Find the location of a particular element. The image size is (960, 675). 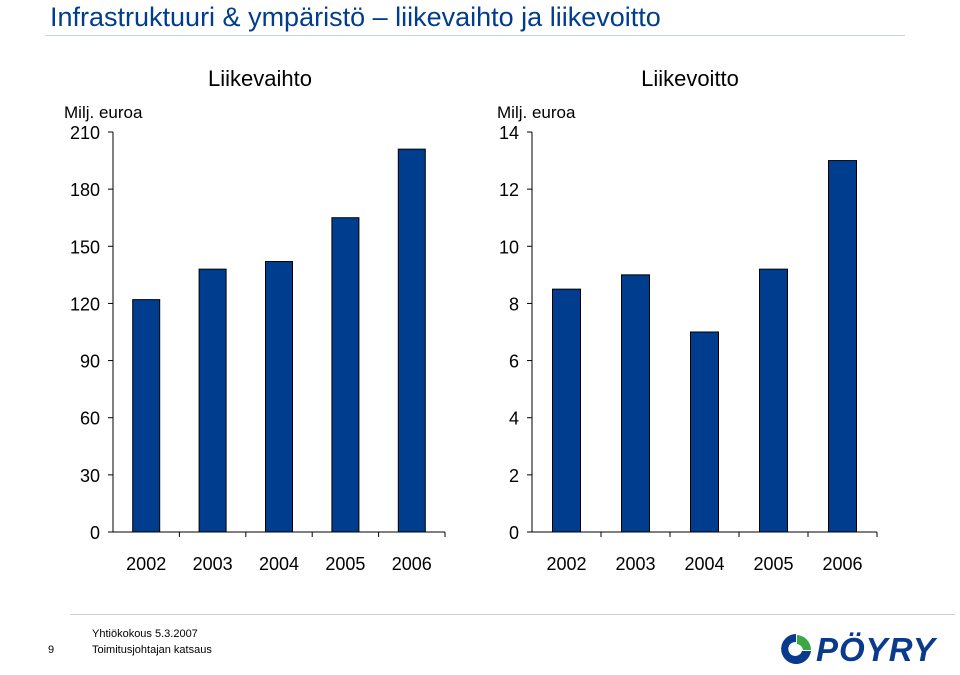

title-divider is located at coordinates (475, 35).